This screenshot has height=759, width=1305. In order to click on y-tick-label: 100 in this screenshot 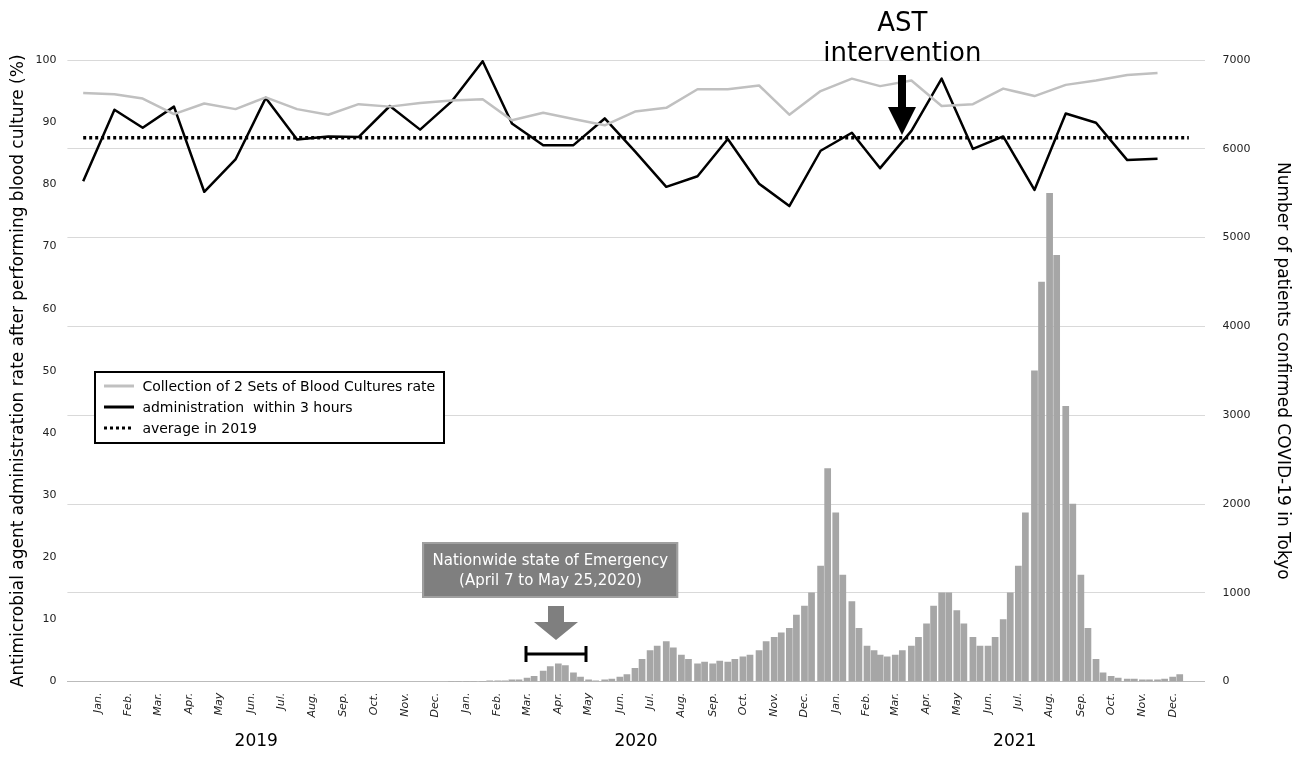, I will do `click(46, 59)`.